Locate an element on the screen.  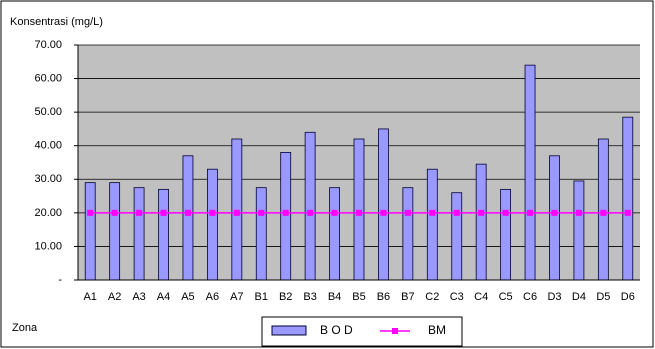
y-tick-label: - is located at coordinates (60, 280).